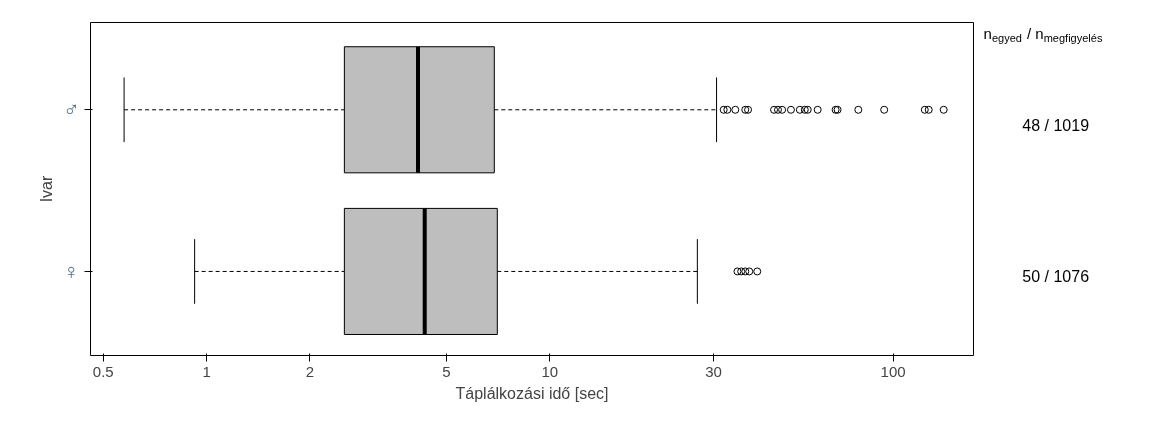  What do you see at coordinates (893, 371) in the screenshot?
I see `x-tick-label: 100` at bounding box center [893, 371].